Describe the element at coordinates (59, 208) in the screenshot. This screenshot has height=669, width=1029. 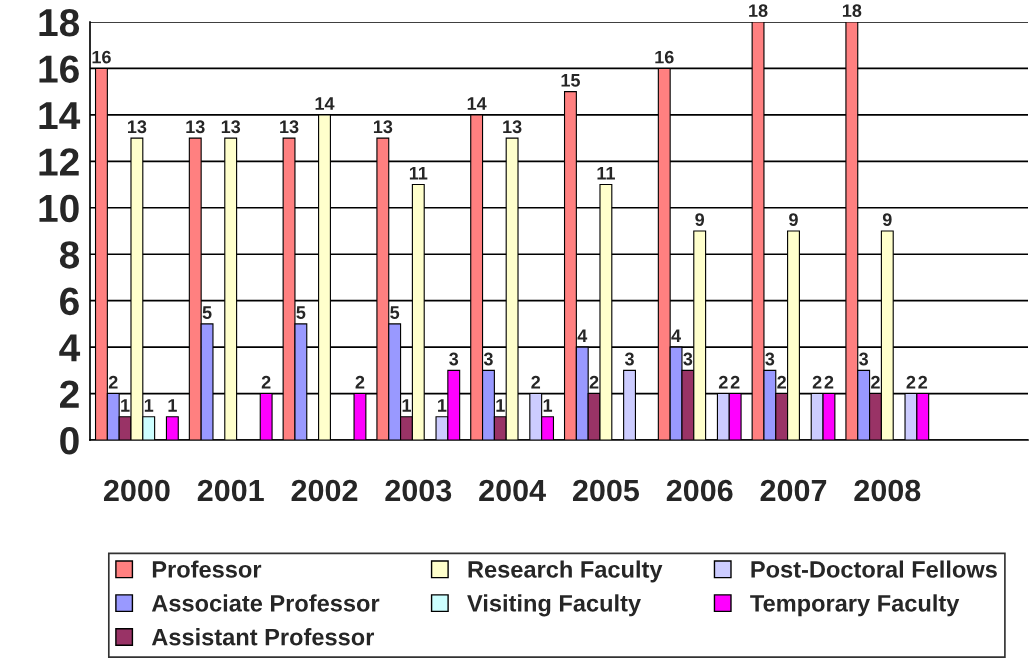
I see `y-tick-label: 10` at that location.